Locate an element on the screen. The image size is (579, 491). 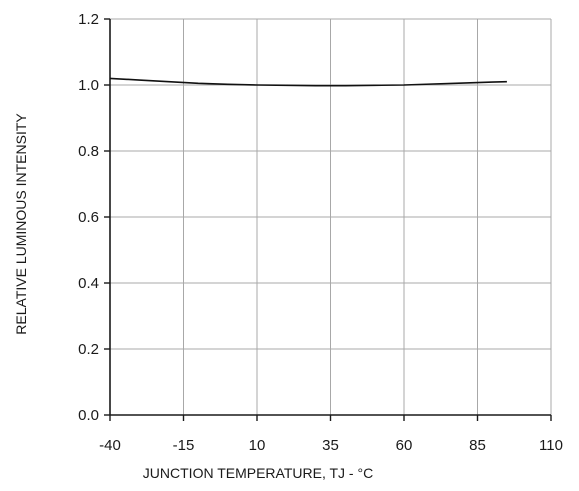
x-tick-label-2: 10 is located at coordinates (257, 445).